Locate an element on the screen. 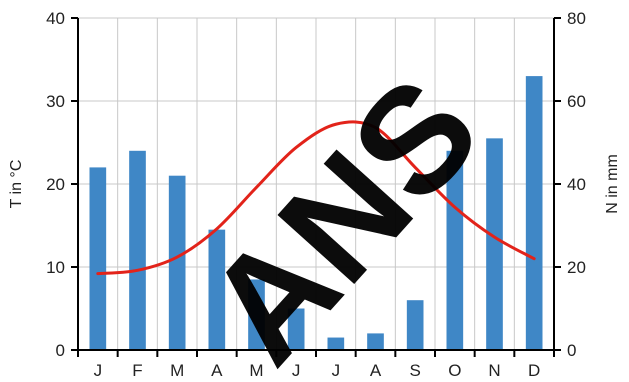 The image size is (629, 382). left-tick-label: 20 is located at coordinates (55, 184).